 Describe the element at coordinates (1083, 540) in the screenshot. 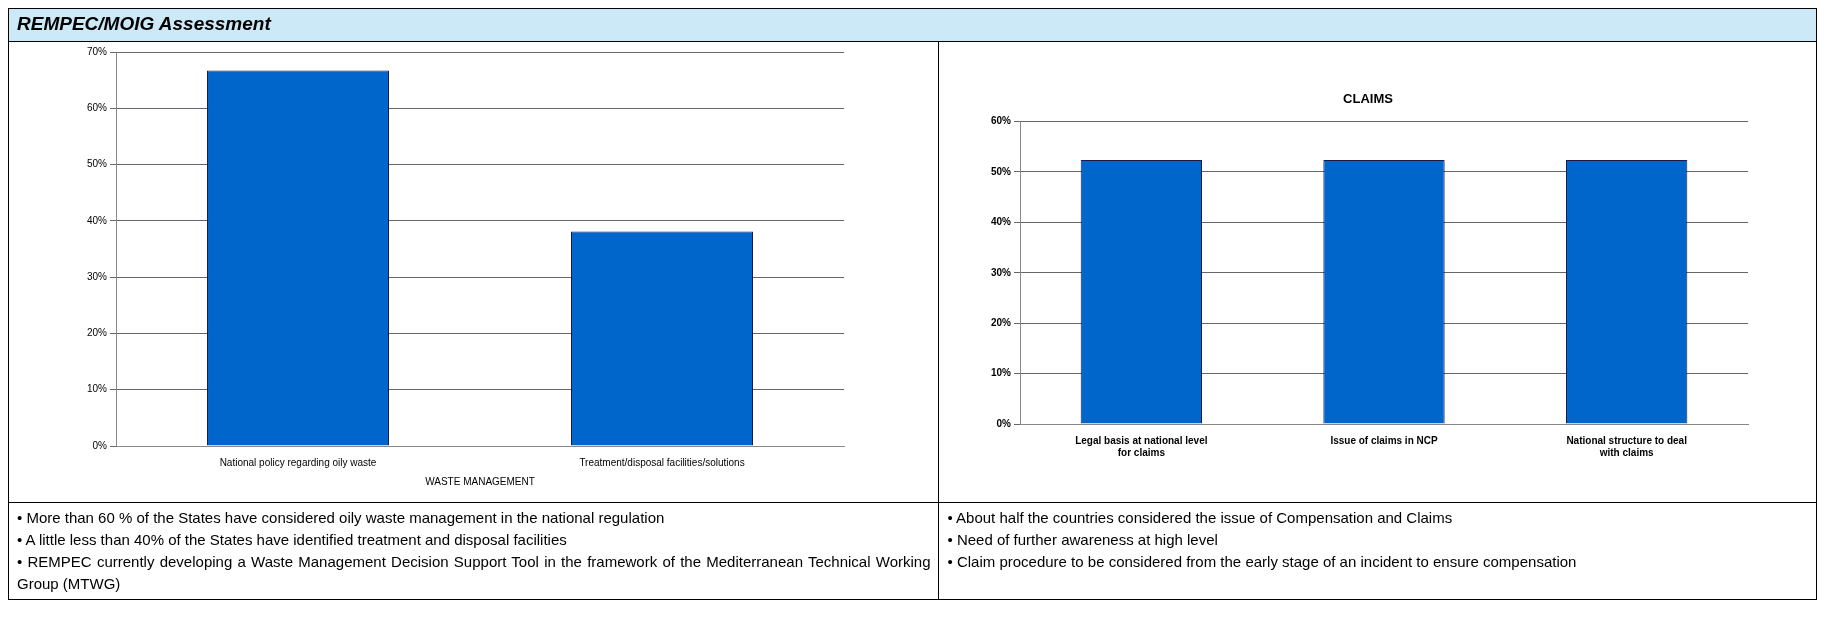

I see `text: • Need of further awareness at high level` at that location.